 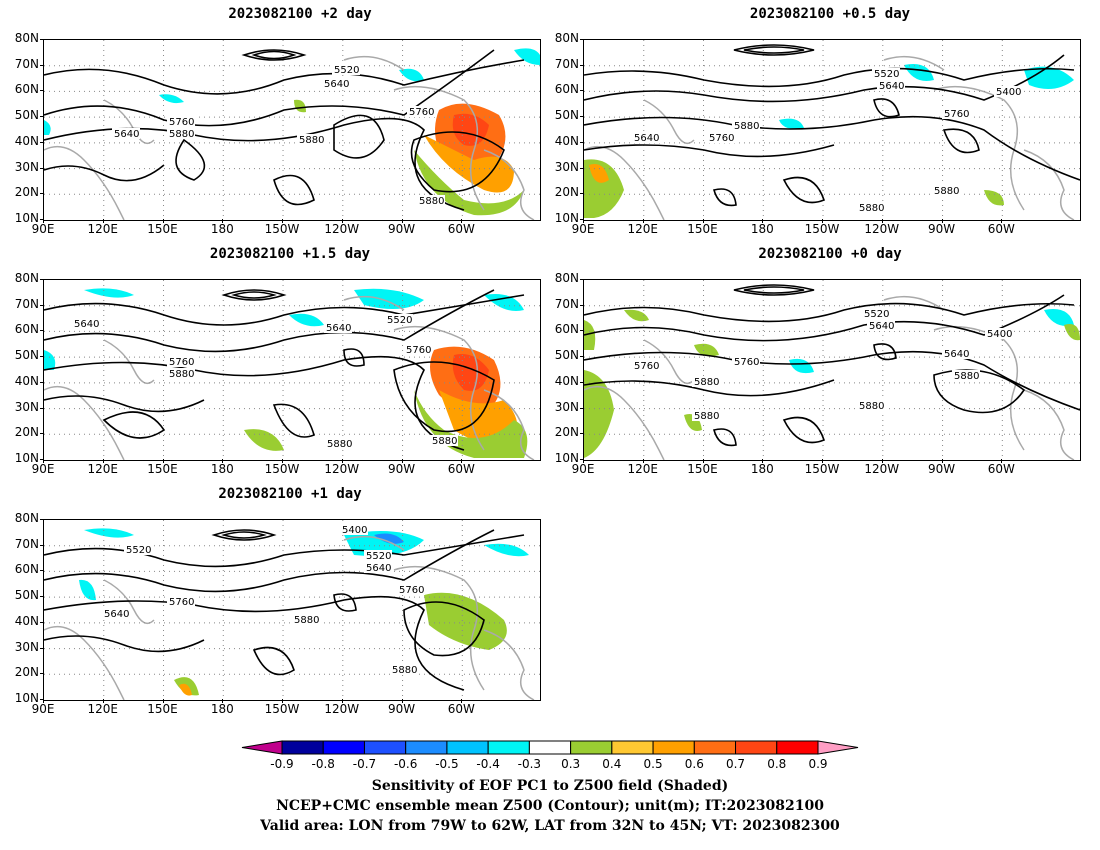 I want to click on panel-title-plus2: 2023082100 +2 day, so click(x=300, y=14).